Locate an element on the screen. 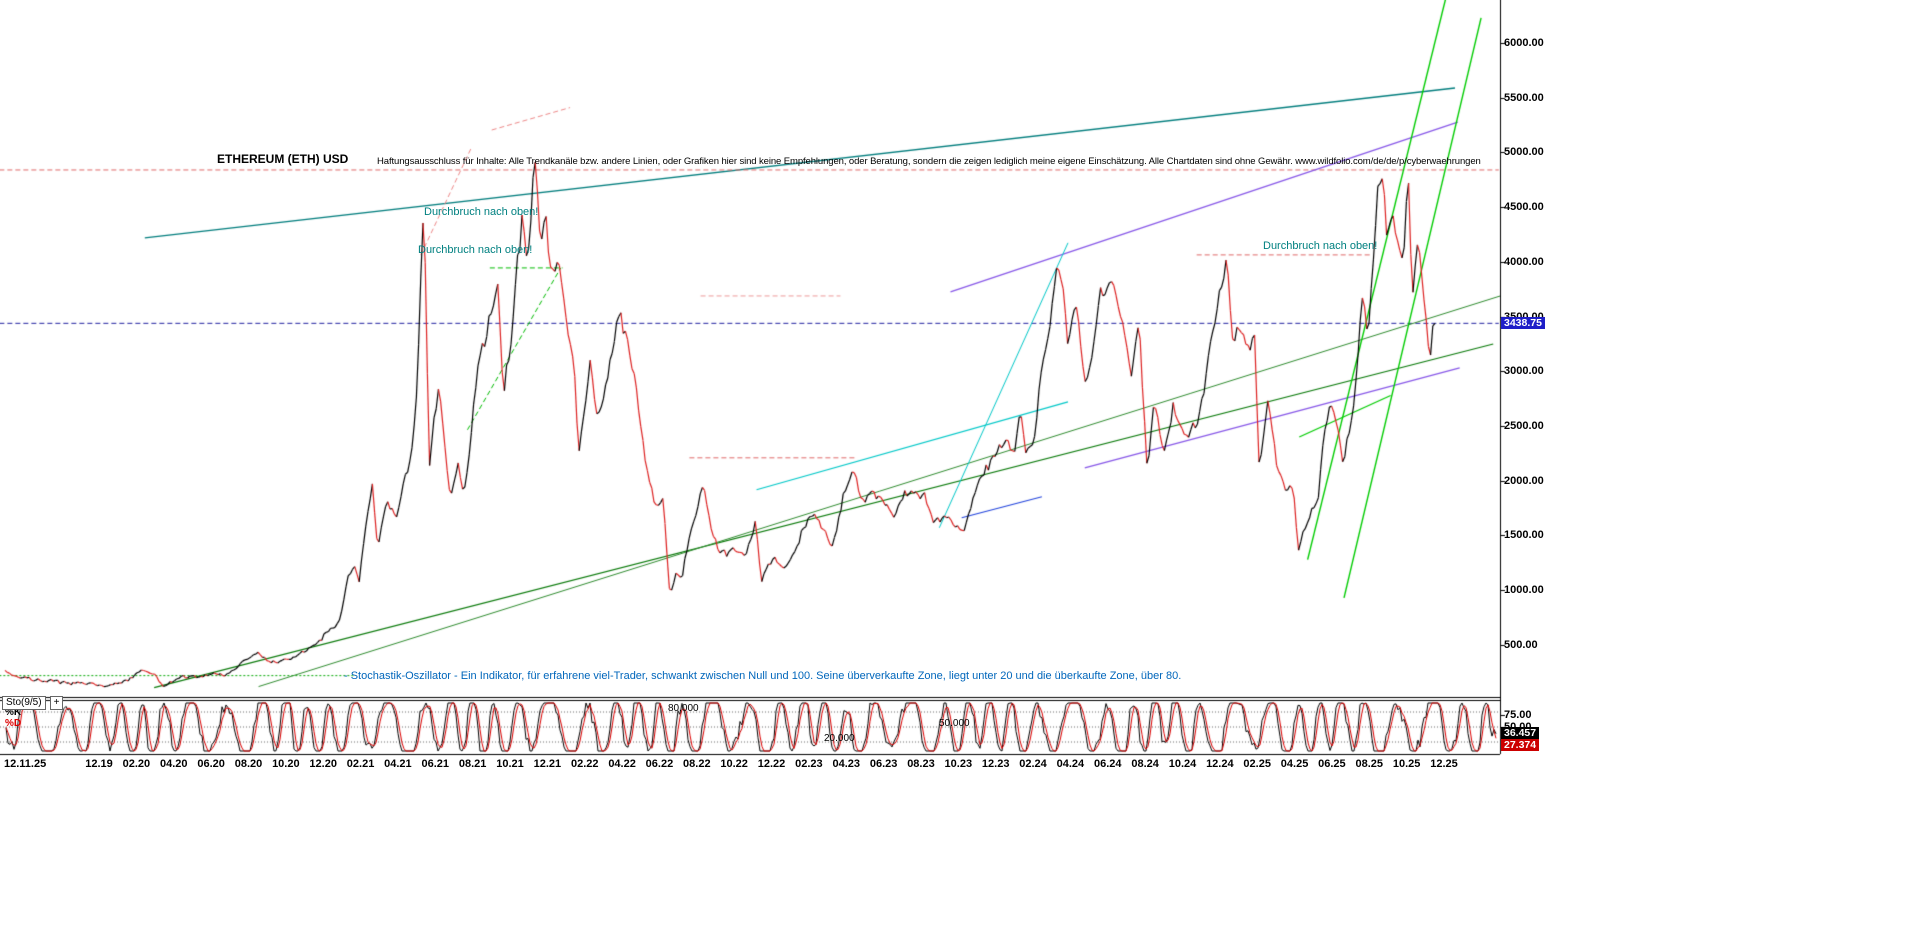 The height and width of the screenshot is (948, 1916). time-axis-label: 10.22 is located at coordinates (734, 764).